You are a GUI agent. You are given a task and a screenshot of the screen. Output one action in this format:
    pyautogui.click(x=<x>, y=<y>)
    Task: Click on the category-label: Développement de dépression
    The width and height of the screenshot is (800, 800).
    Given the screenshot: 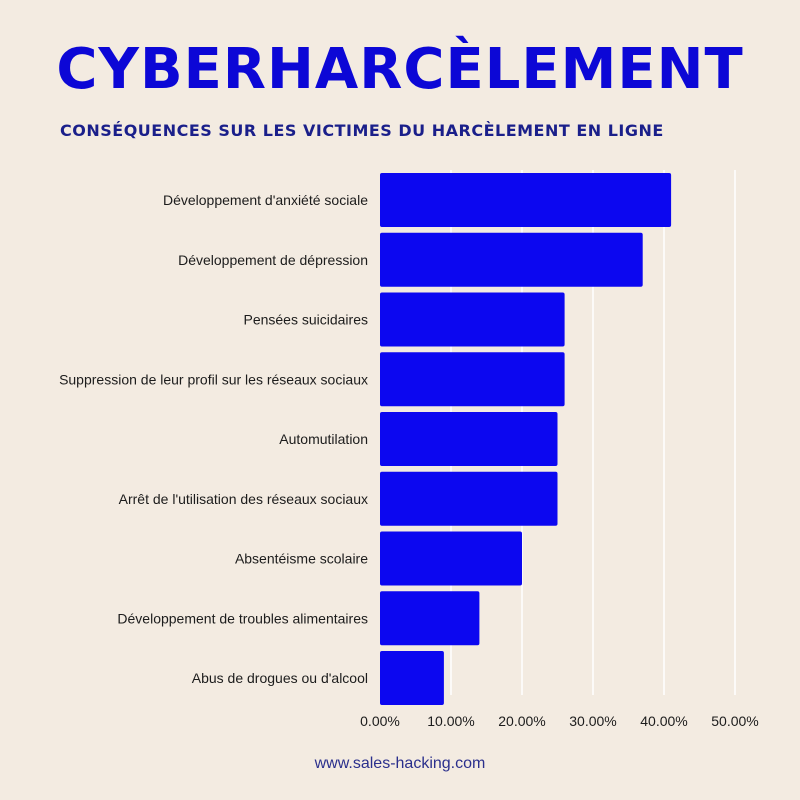 What is the action you would take?
    pyautogui.click(x=273, y=260)
    